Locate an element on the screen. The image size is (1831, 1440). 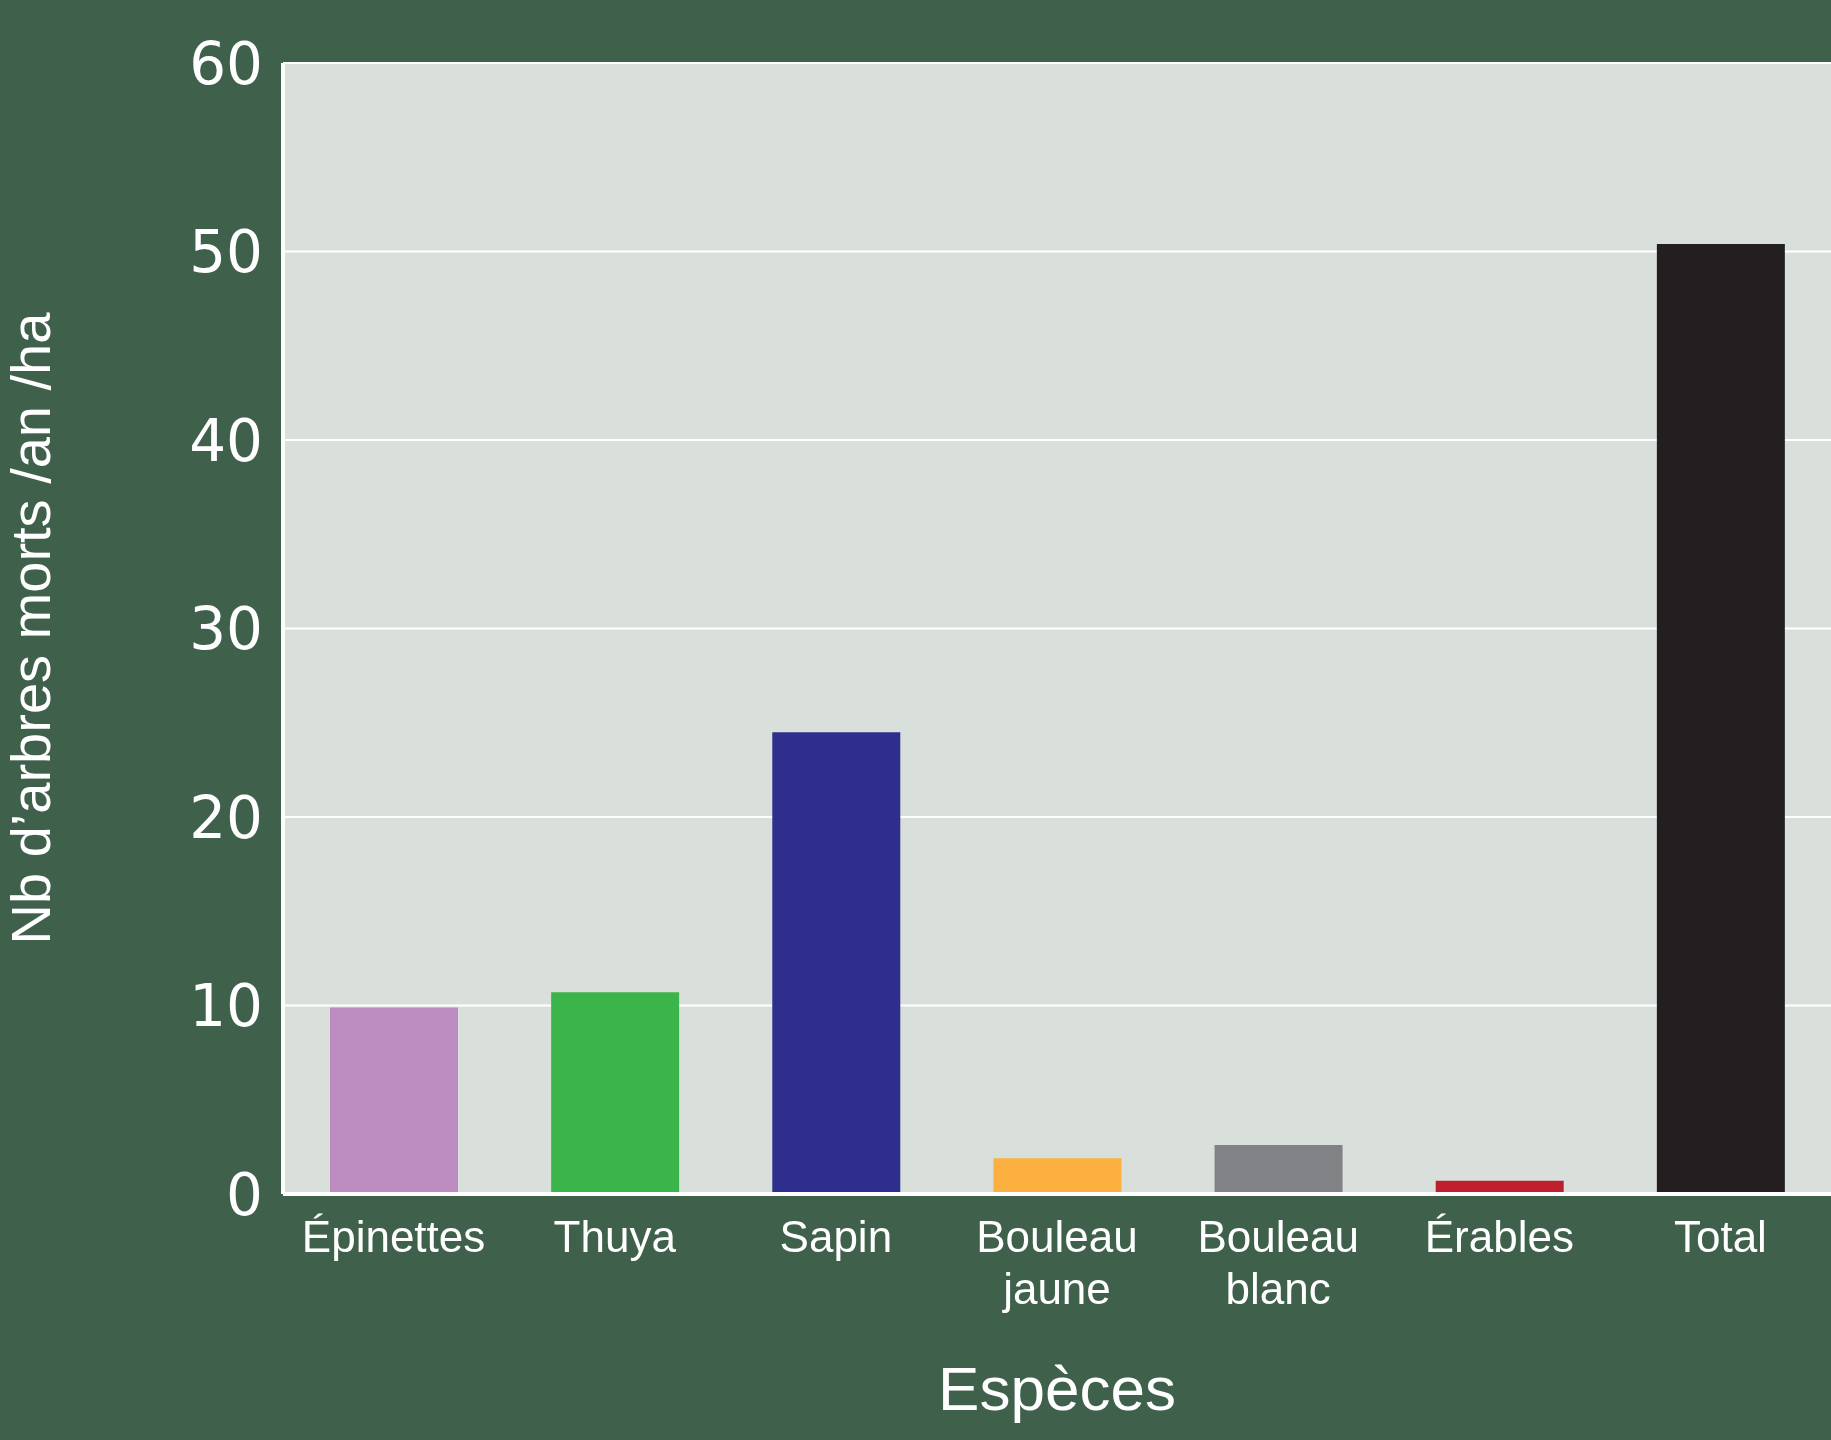
x-tick-label: Érables is located at coordinates (1499, 1236).